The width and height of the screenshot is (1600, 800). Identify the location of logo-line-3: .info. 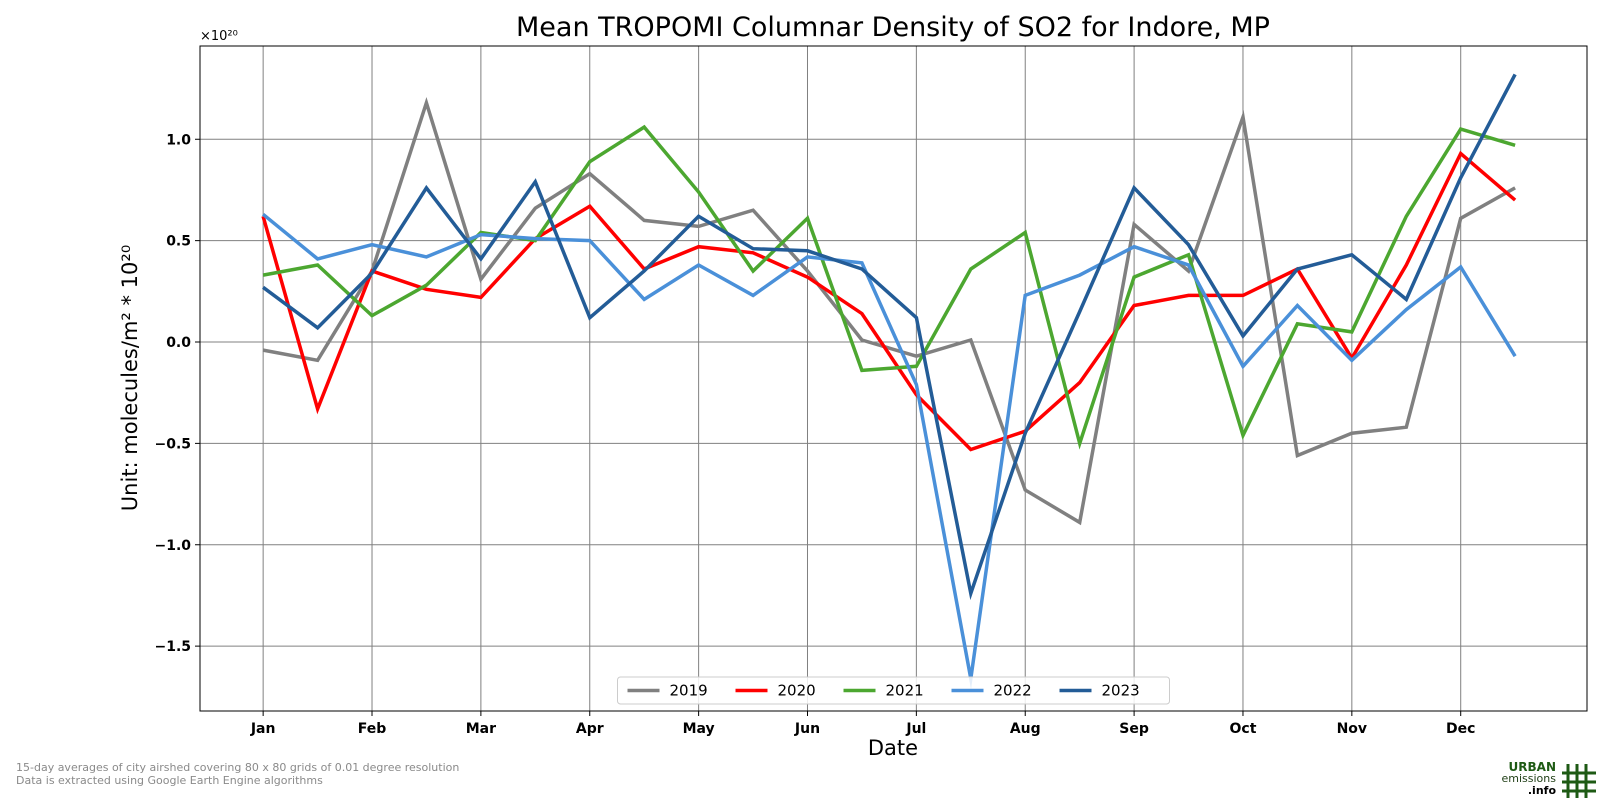
(1541, 790).